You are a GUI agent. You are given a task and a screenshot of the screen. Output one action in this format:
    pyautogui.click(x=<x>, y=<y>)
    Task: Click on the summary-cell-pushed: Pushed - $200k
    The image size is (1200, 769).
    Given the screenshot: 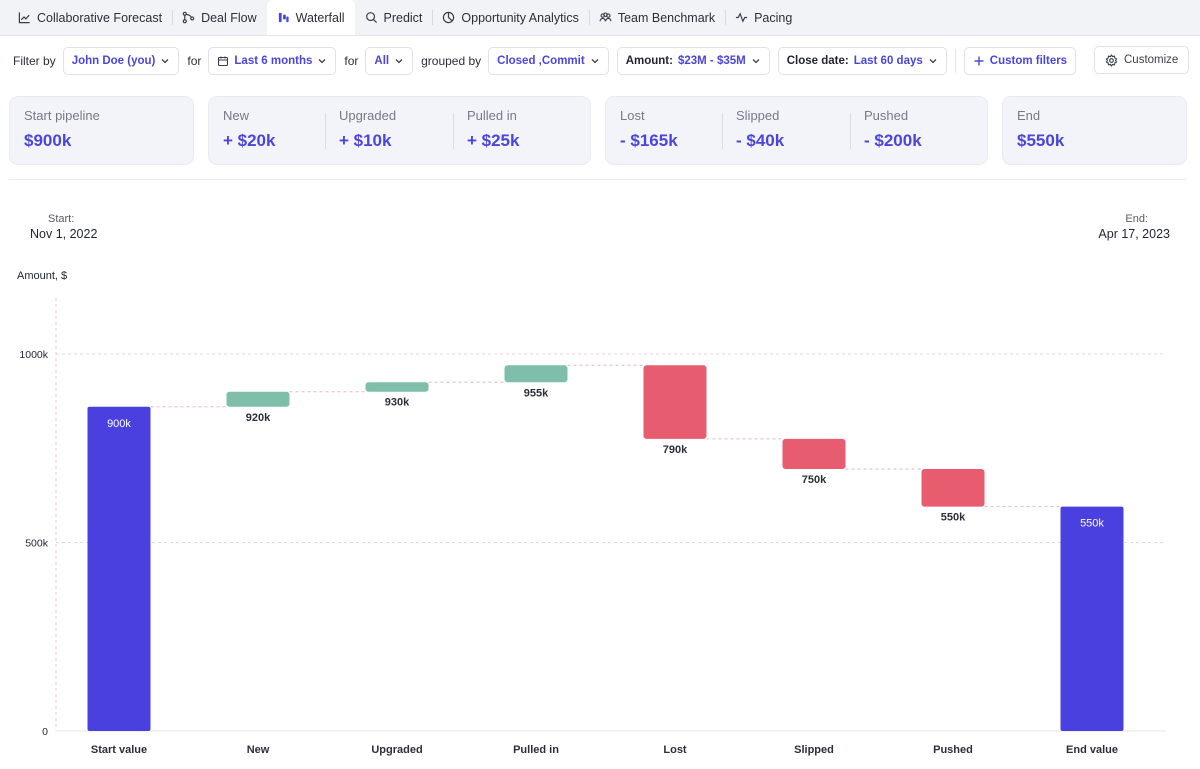 What is the action you would take?
    pyautogui.click(x=918, y=130)
    